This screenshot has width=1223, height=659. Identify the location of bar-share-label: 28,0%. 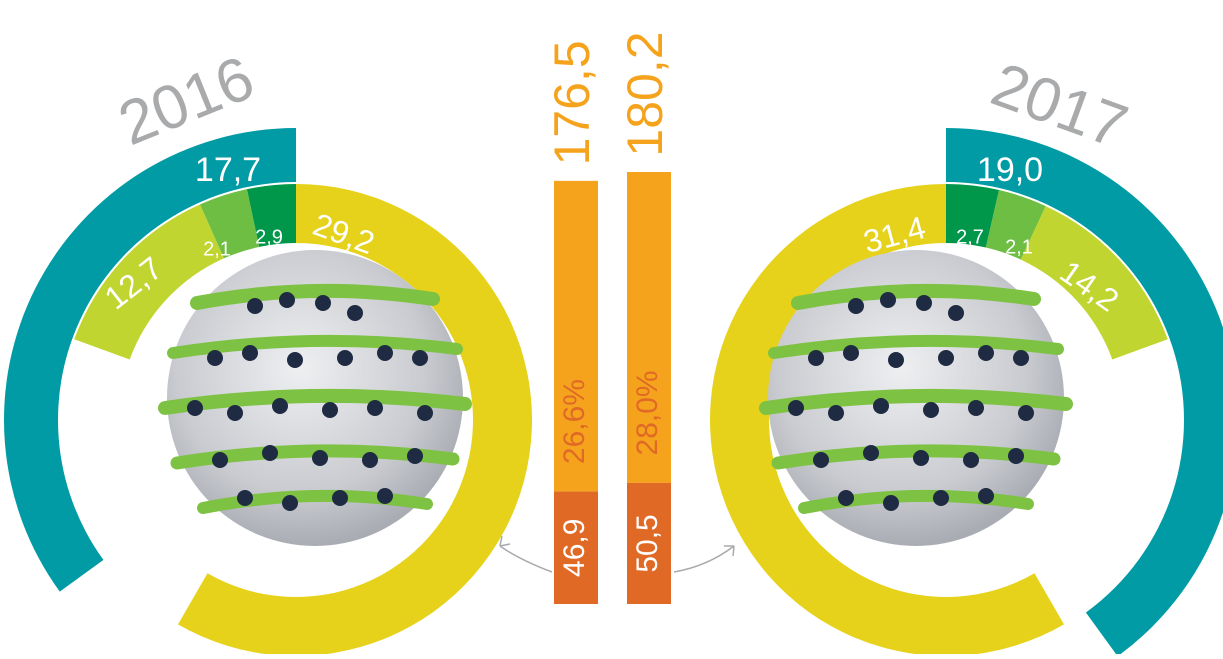
(647, 412).